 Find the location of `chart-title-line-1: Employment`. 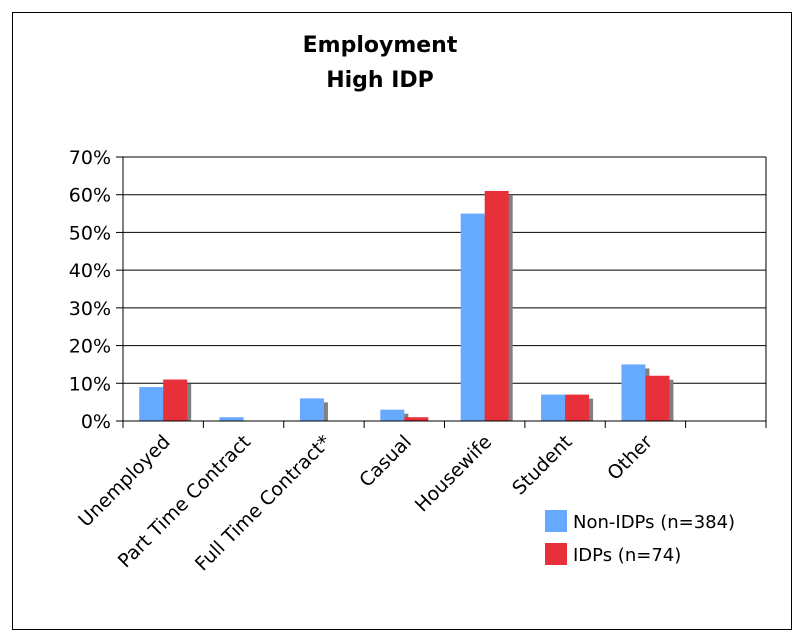

chart-title-line-1: Employment is located at coordinates (380, 45).